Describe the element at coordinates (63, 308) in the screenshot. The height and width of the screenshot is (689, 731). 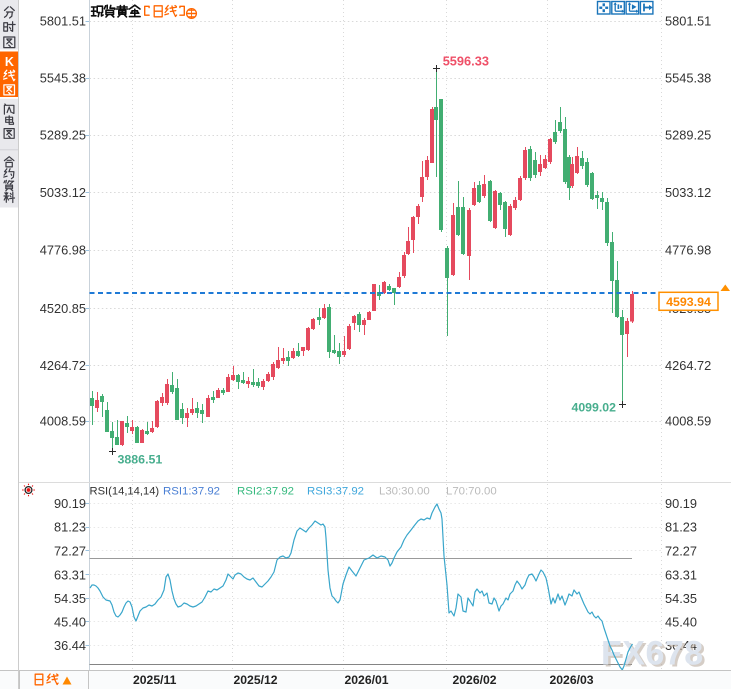
I see `svg-text: 4520.85` at that location.